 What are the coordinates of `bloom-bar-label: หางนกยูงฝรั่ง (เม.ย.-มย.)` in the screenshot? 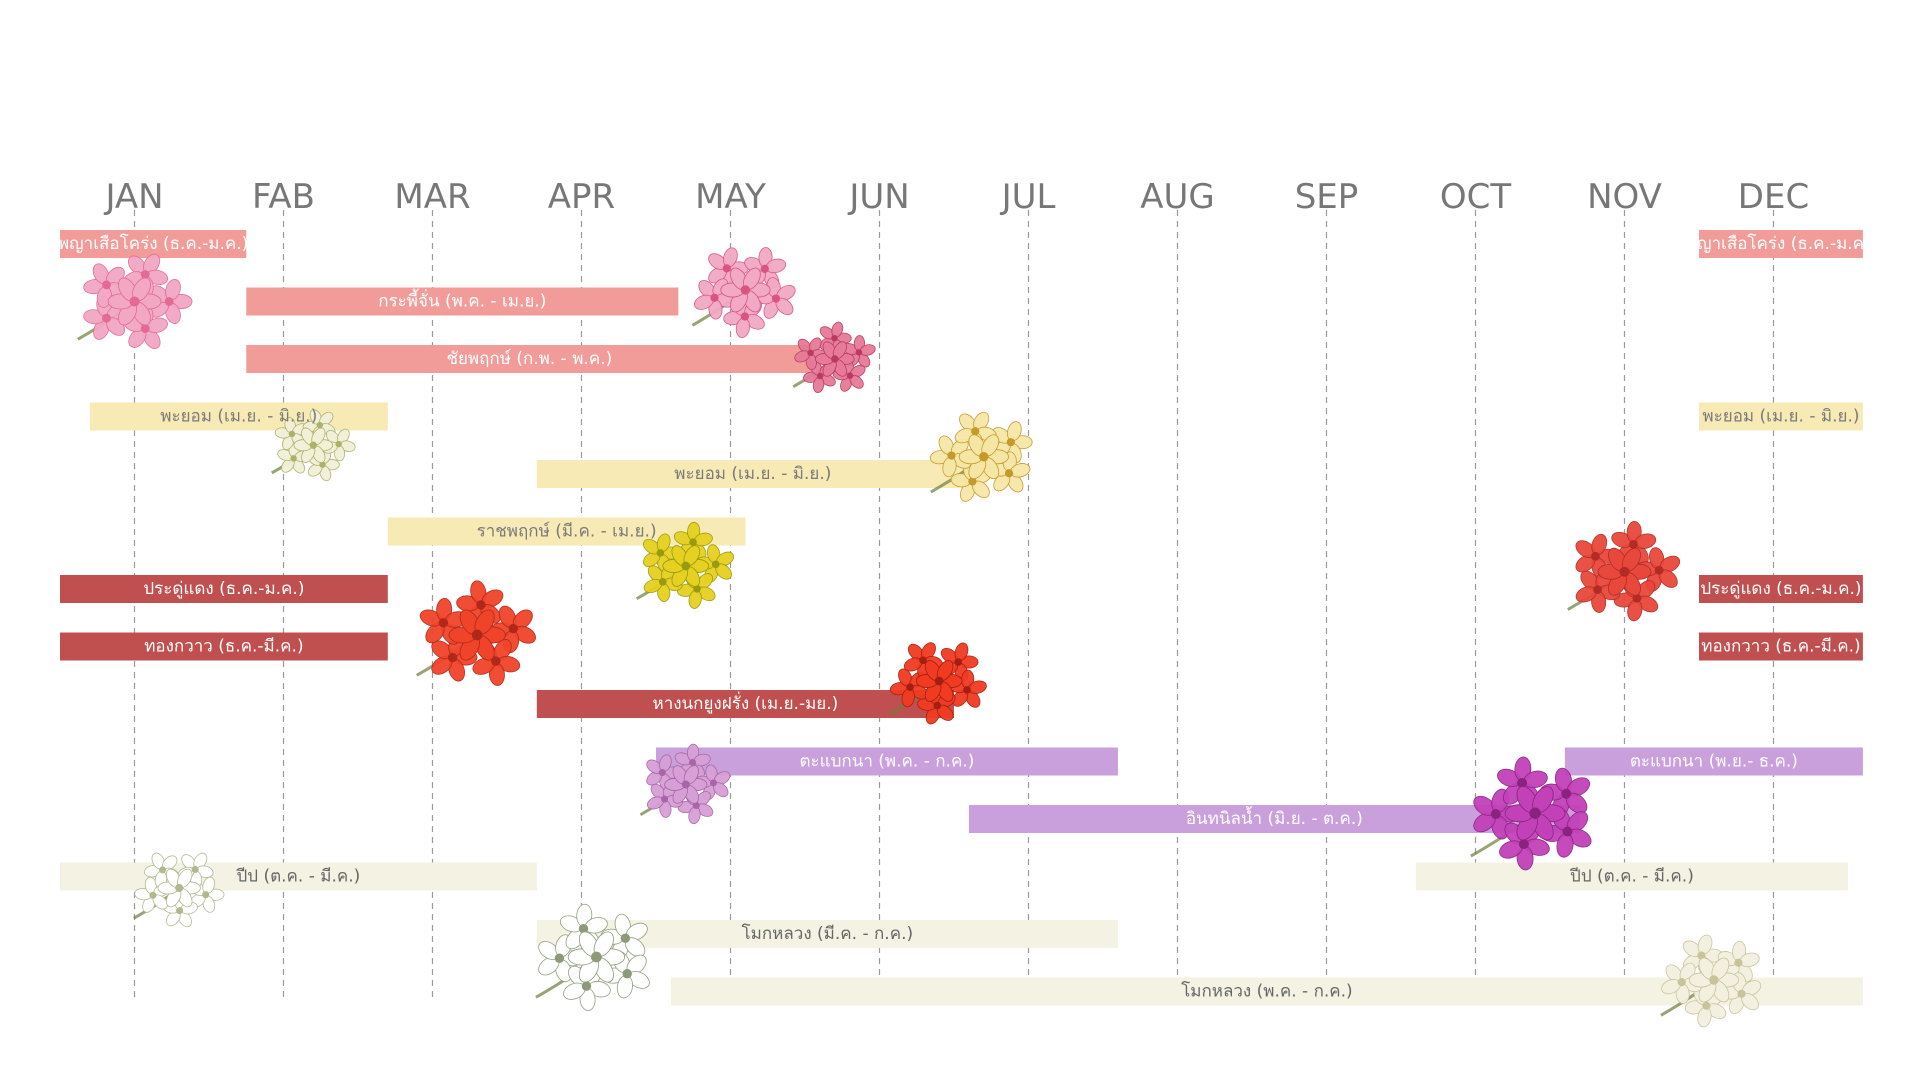 It's located at (746, 702).